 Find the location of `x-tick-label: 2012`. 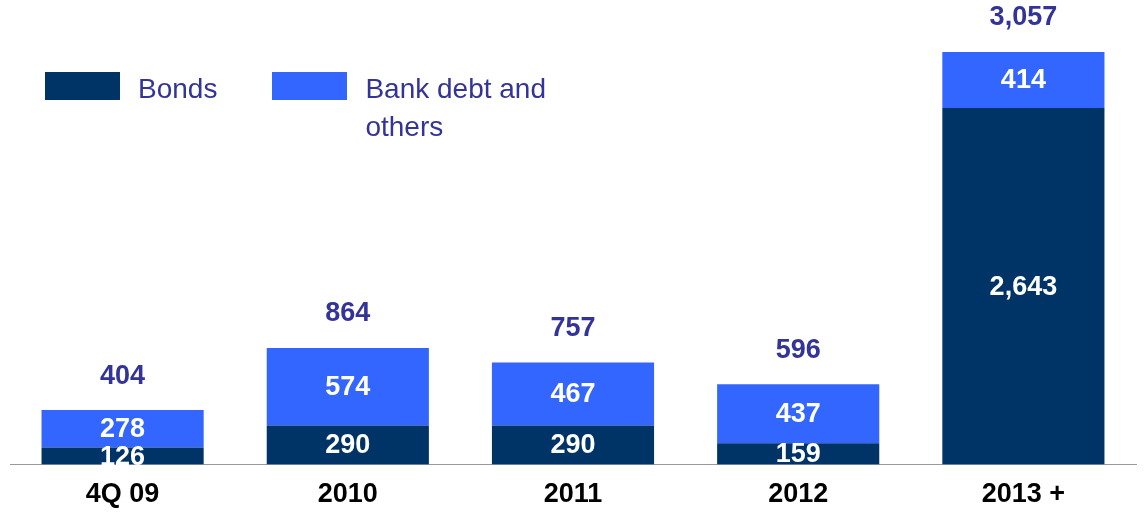

x-tick-label: 2012 is located at coordinates (798, 493).